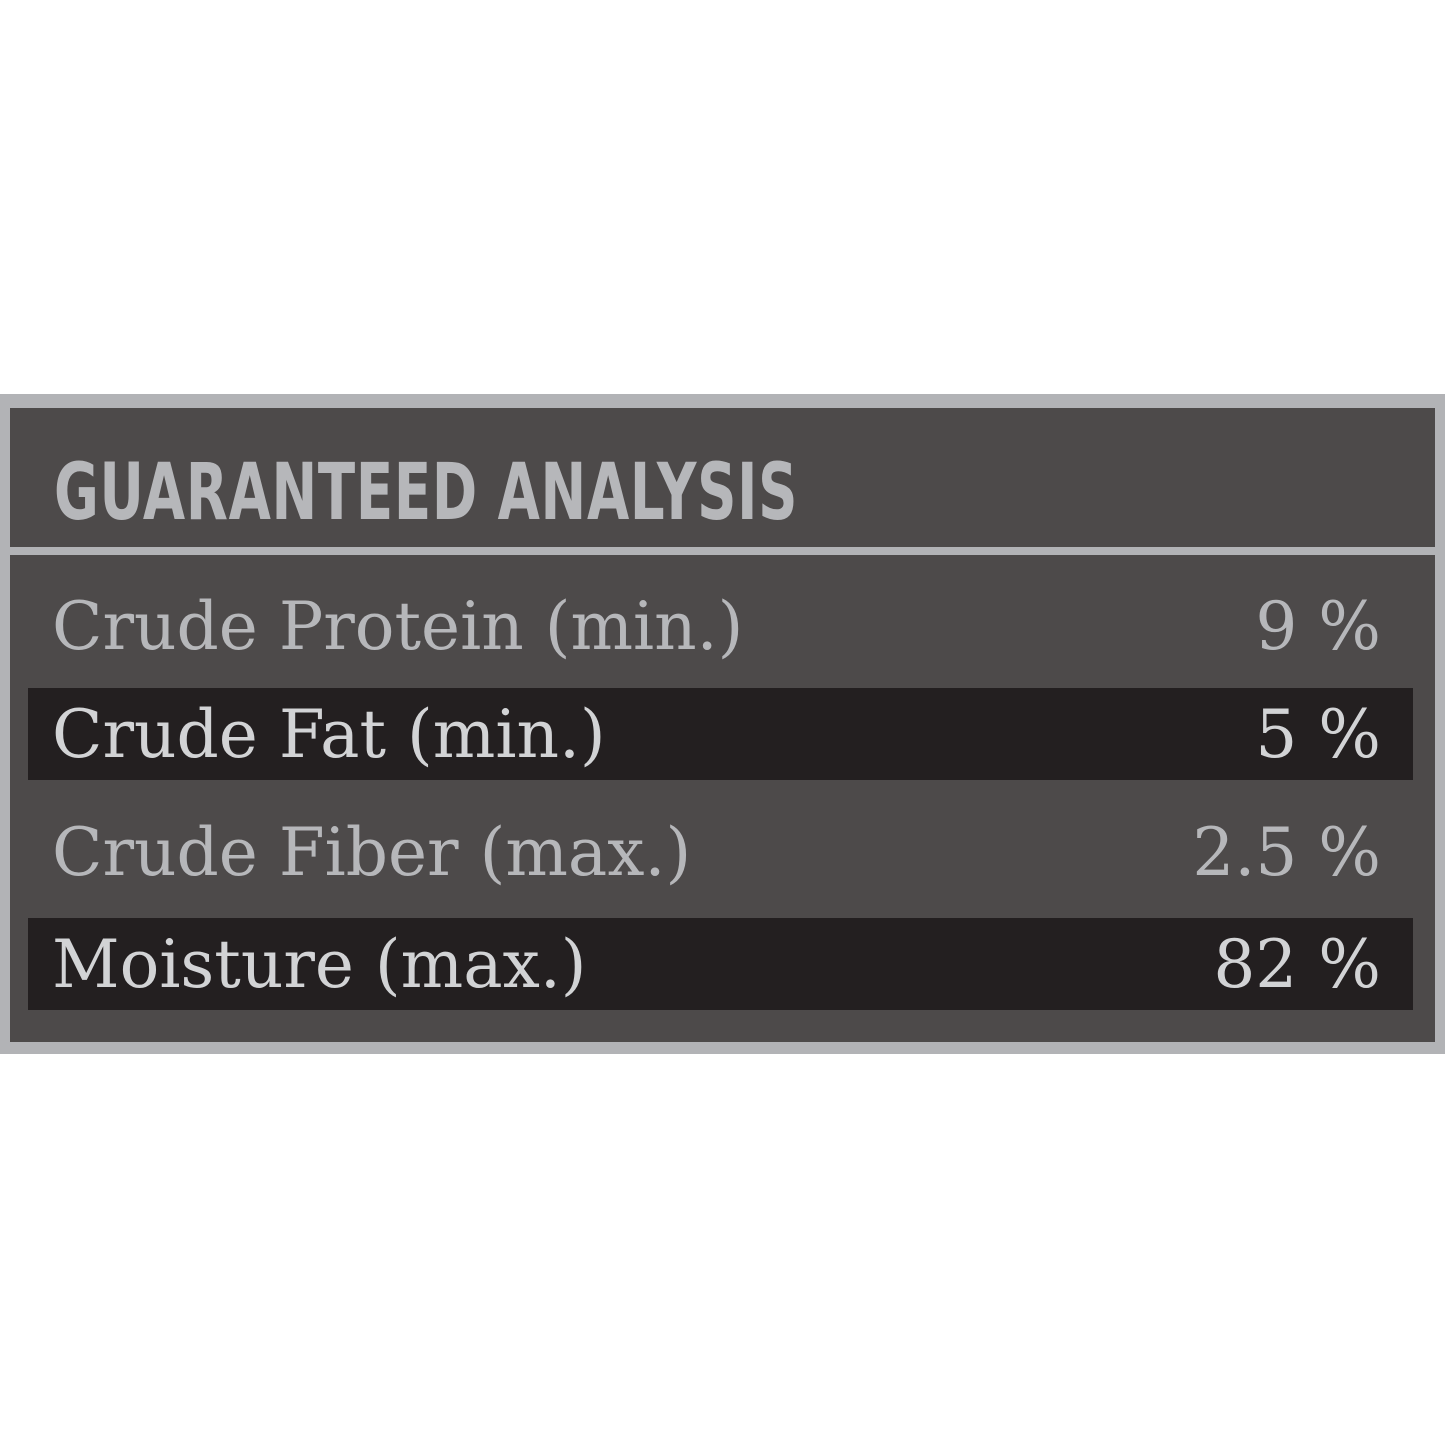  I want to click on header-divider, so click(722, 551).